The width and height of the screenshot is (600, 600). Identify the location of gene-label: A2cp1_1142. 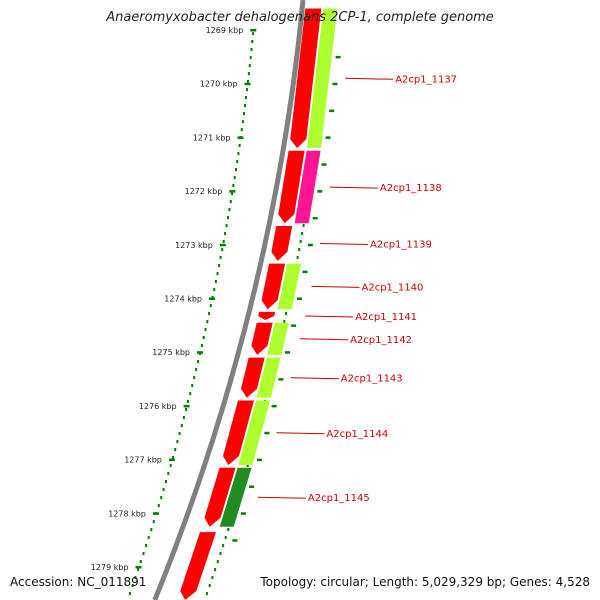
(381, 340).